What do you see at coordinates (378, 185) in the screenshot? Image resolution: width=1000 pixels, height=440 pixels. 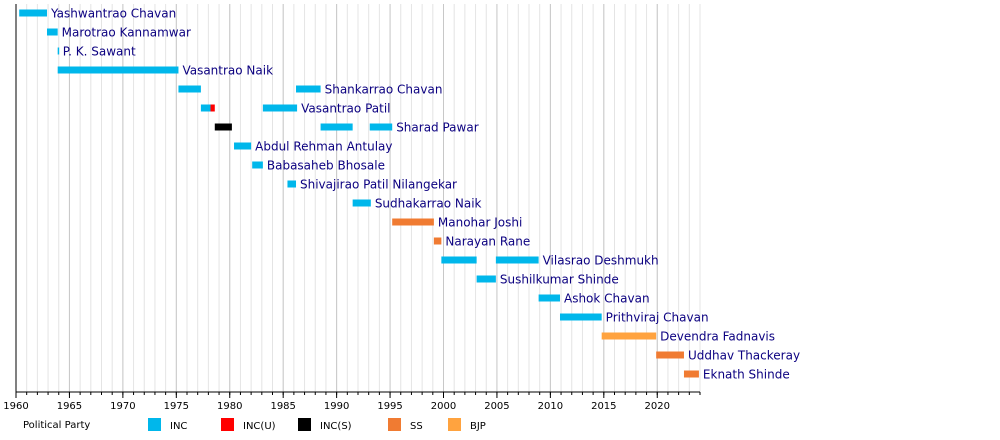 I see `row-label: Shivajirao Patil Nilangekar` at bounding box center [378, 185].